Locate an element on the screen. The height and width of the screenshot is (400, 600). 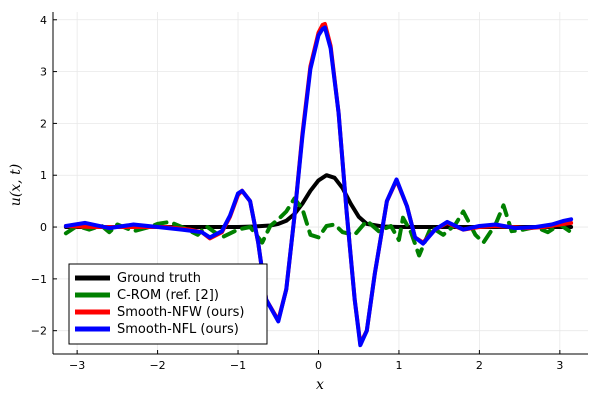
y-tick-label: 1 is located at coordinates (43, 175).